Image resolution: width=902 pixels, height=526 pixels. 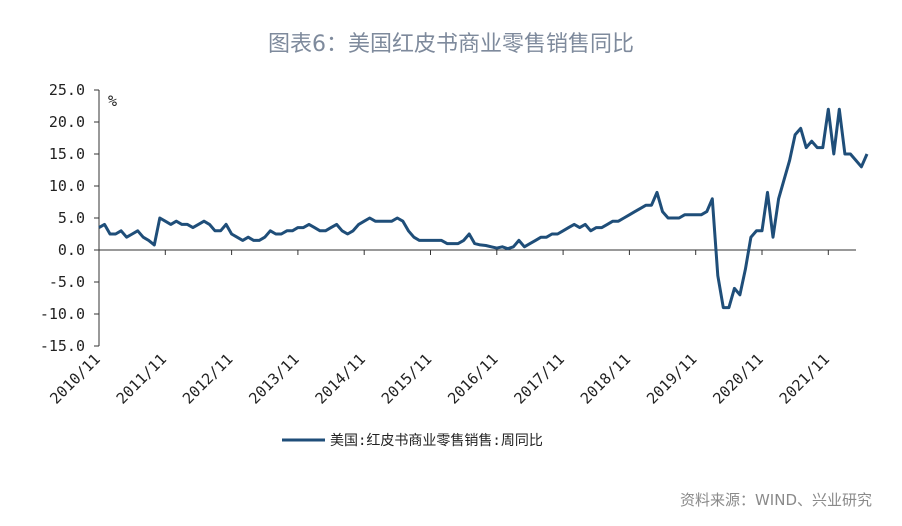 I want to click on y-tick-label: -5.0, so click(x=67, y=282).